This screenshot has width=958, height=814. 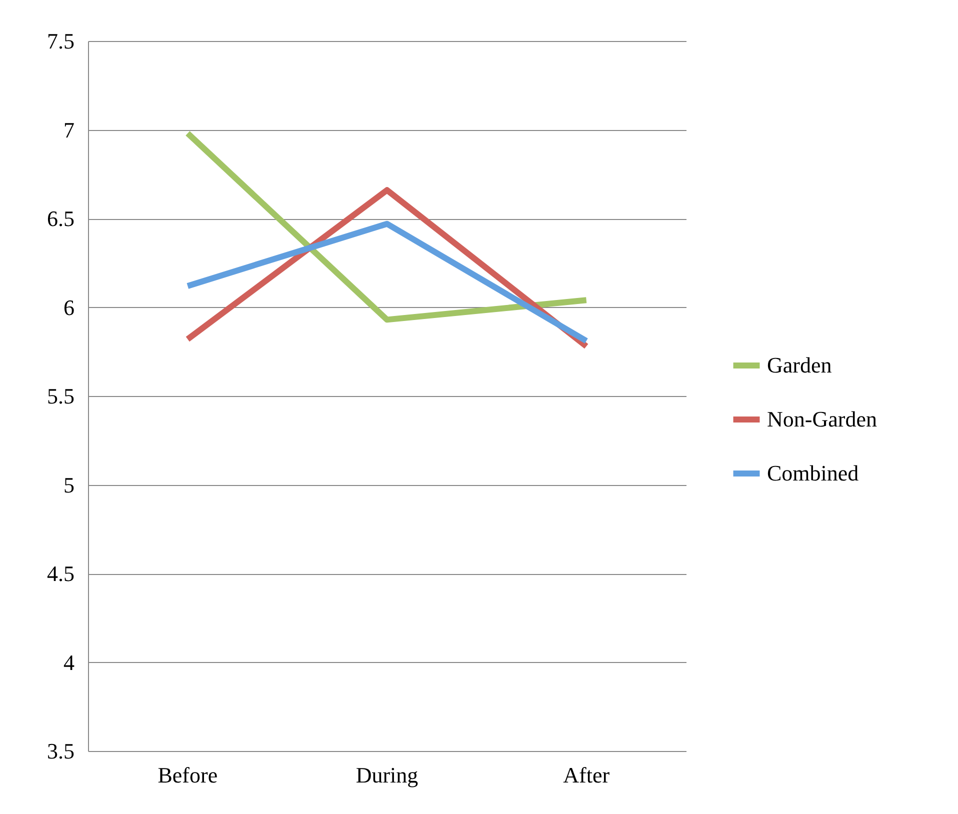 What do you see at coordinates (69, 129) in the screenshot?
I see `y-tick-label: 7` at bounding box center [69, 129].